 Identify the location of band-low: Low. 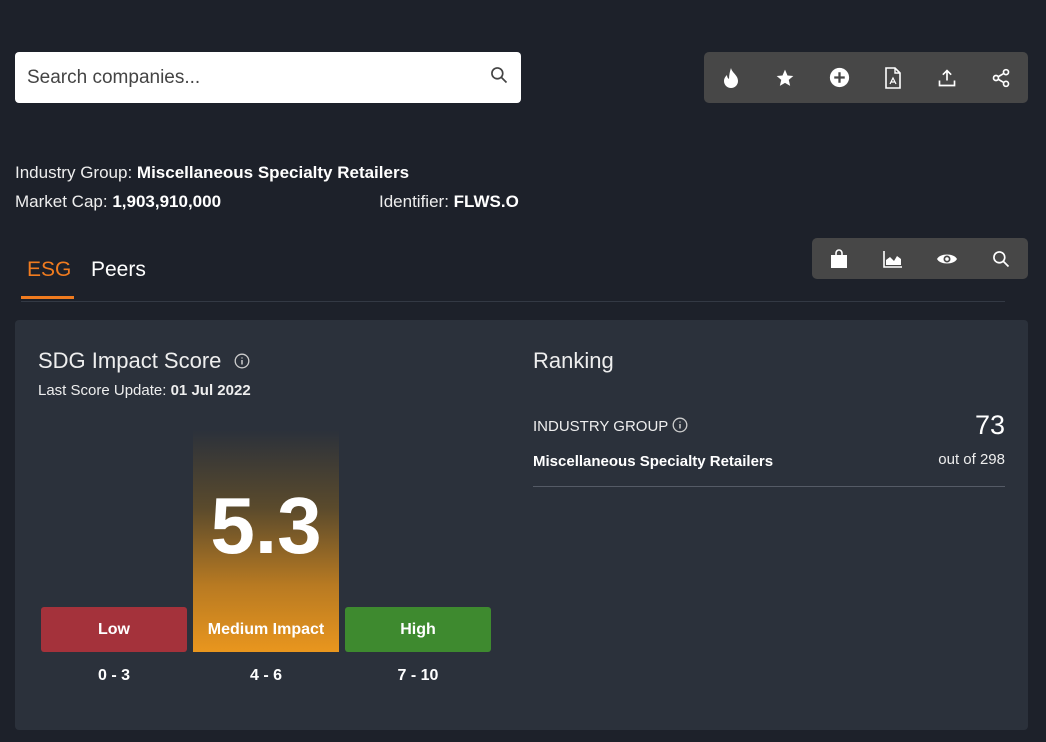
(114, 629).